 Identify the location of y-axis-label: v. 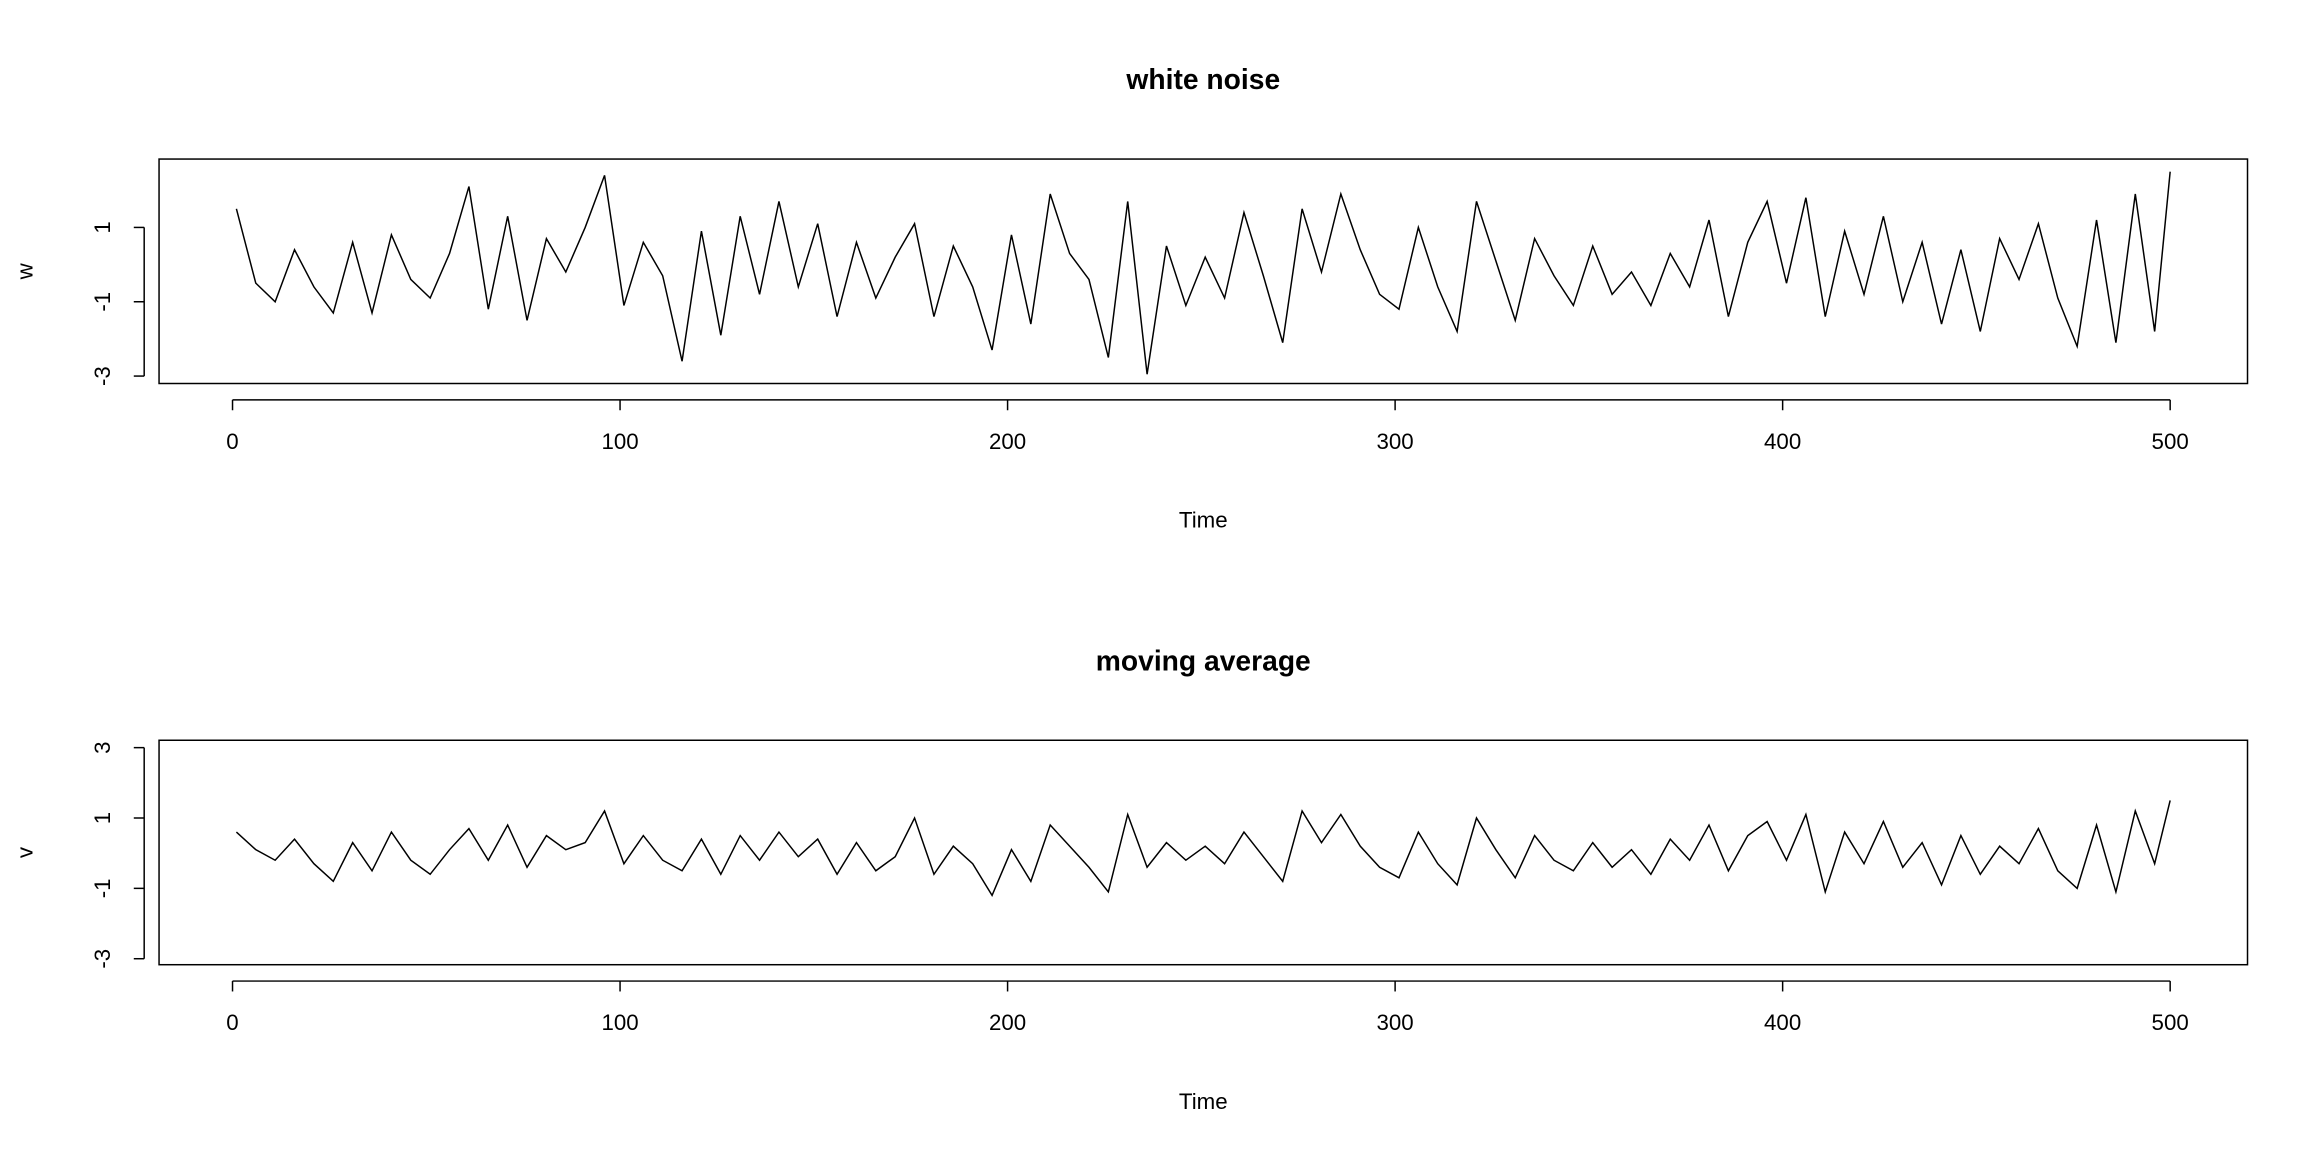
(25, 852).